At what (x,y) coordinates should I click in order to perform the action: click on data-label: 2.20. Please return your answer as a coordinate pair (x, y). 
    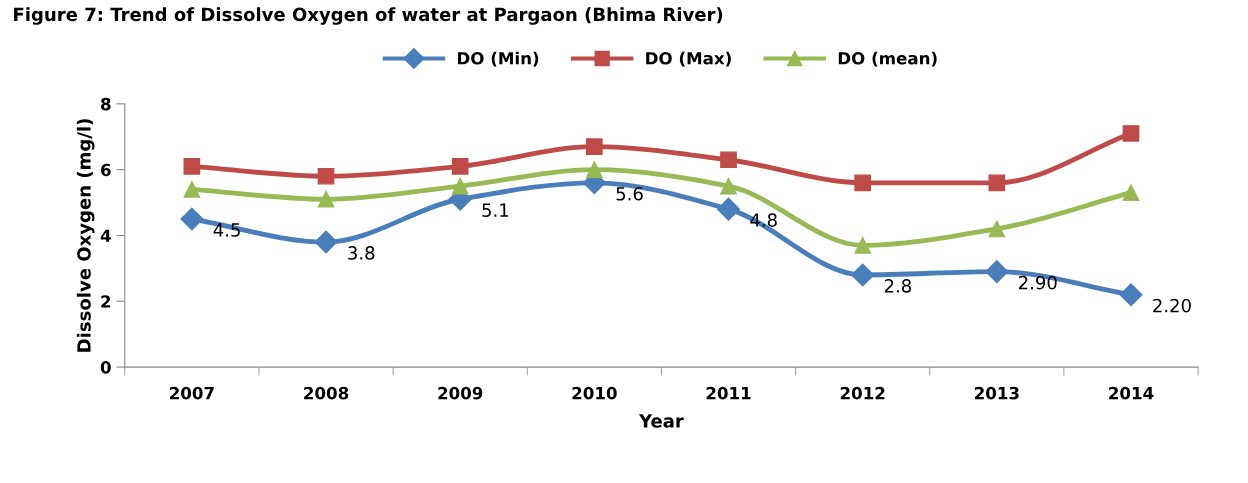
    Looking at the image, I should click on (1172, 305).